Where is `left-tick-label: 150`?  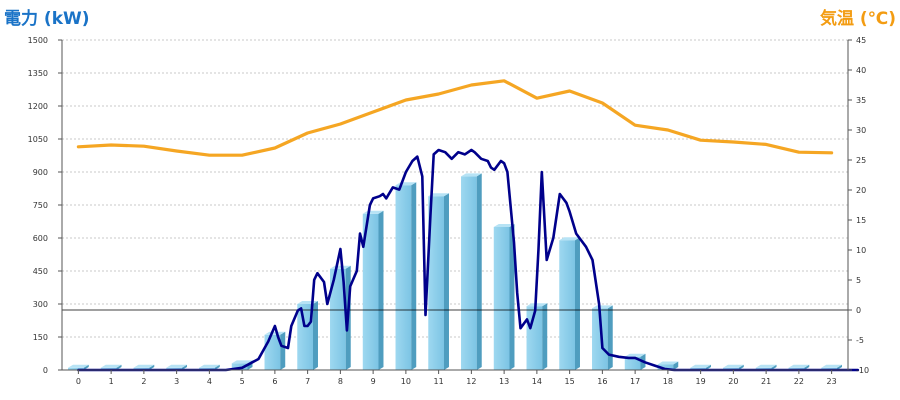 left-tick-label: 150 is located at coordinates (40, 337).